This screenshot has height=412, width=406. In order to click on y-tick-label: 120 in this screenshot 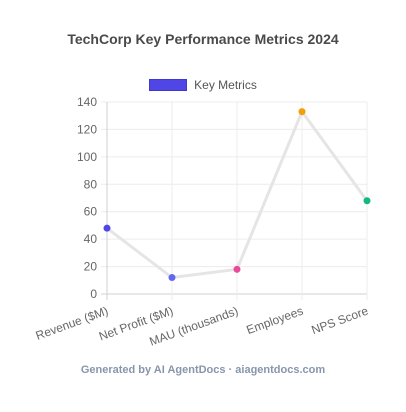, I will do `click(87, 129)`.